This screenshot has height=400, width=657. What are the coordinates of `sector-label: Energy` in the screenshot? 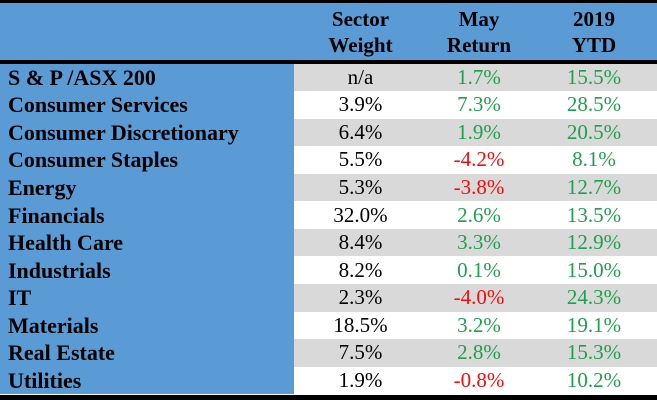 It's located at (147, 187).